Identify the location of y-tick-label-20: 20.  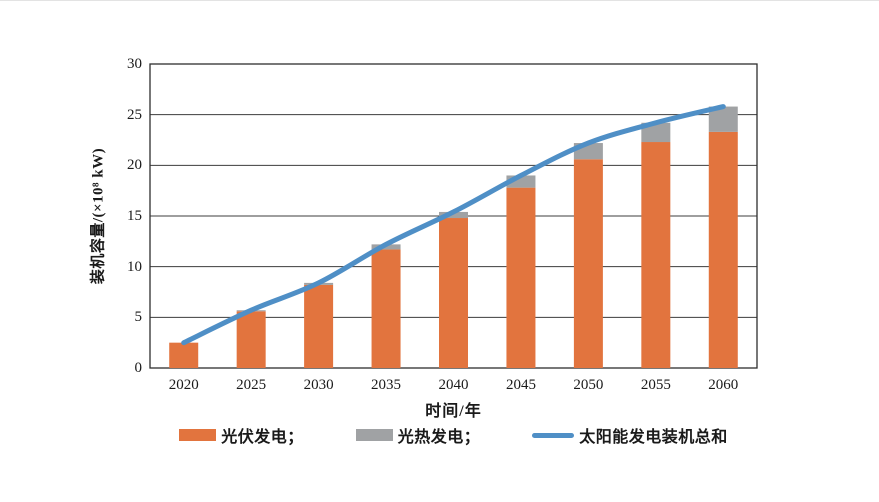
(134, 165).